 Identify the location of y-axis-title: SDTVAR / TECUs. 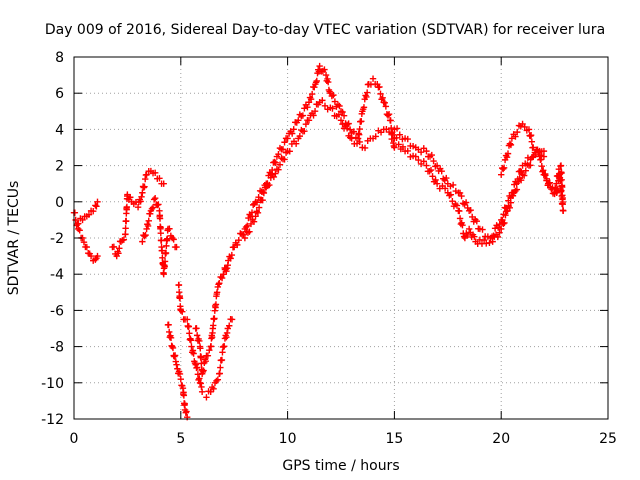
(14, 238).